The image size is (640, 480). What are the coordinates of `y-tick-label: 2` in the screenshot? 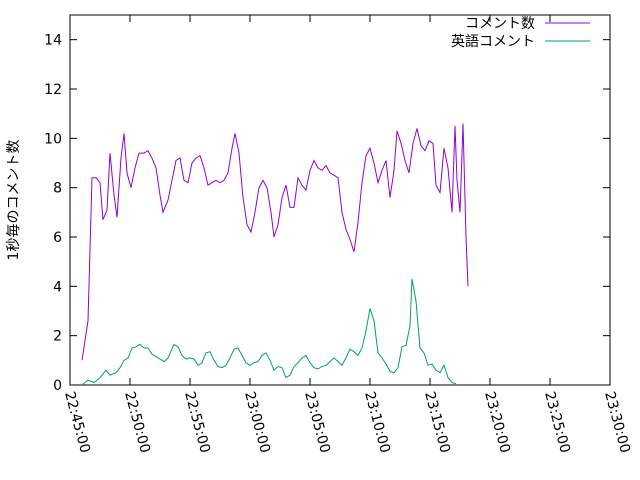 It's located at (57, 337).